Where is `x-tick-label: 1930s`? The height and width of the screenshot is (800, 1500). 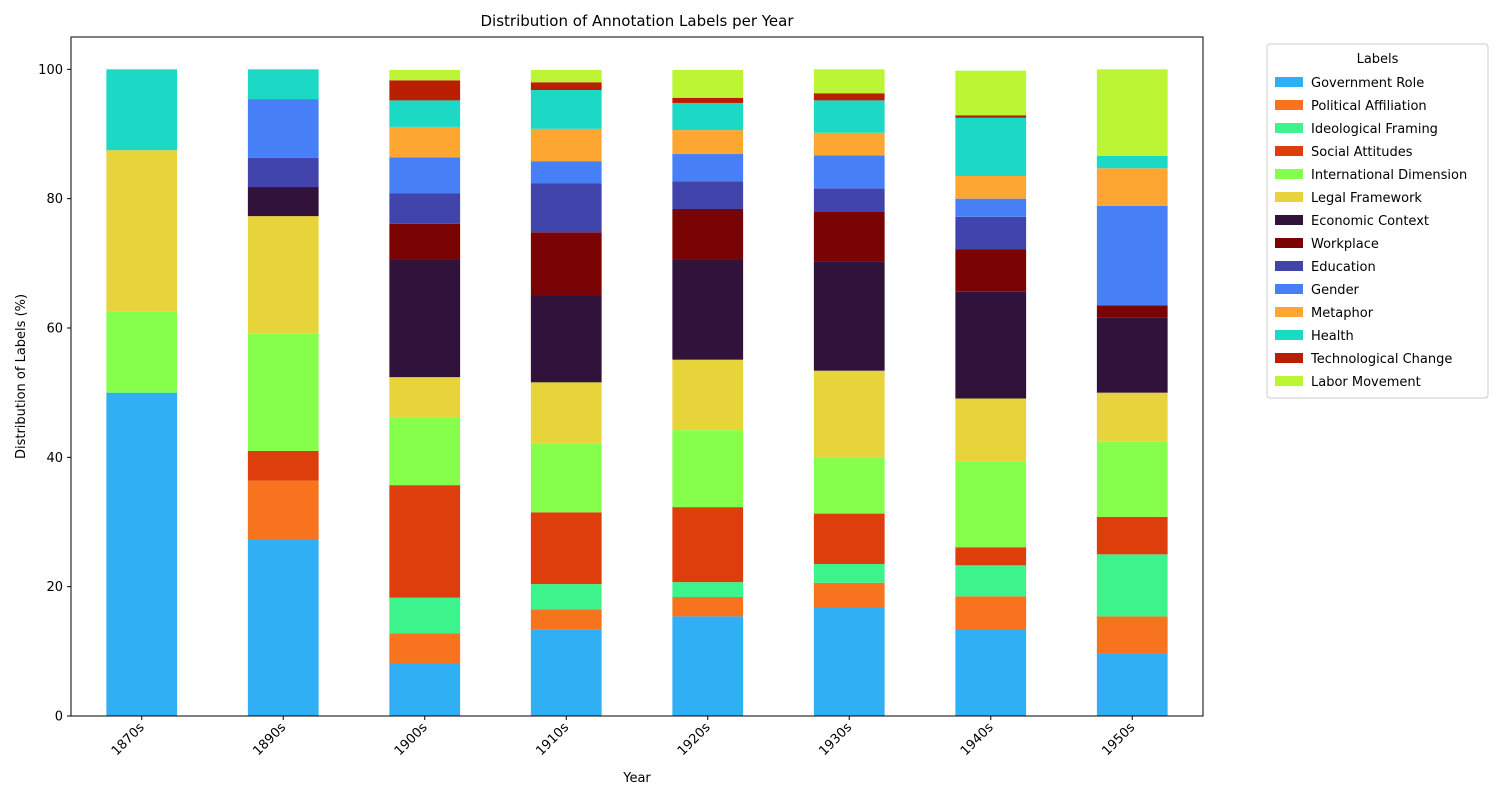 x-tick-label: 1930s is located at coordinates (835, 739).